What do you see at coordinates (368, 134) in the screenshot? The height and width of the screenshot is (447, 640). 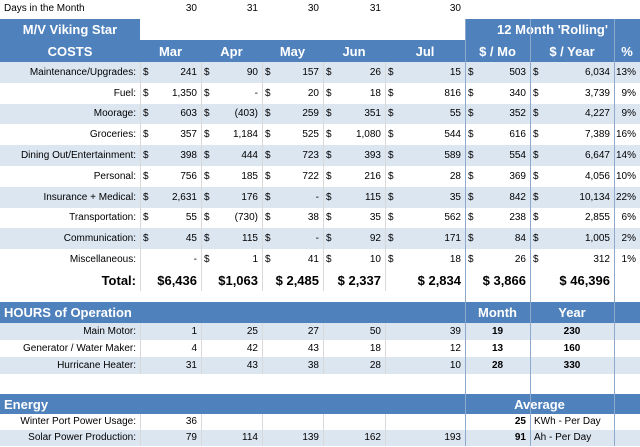 I see `cost-value: 1,080` at bounding box center [368, 134].